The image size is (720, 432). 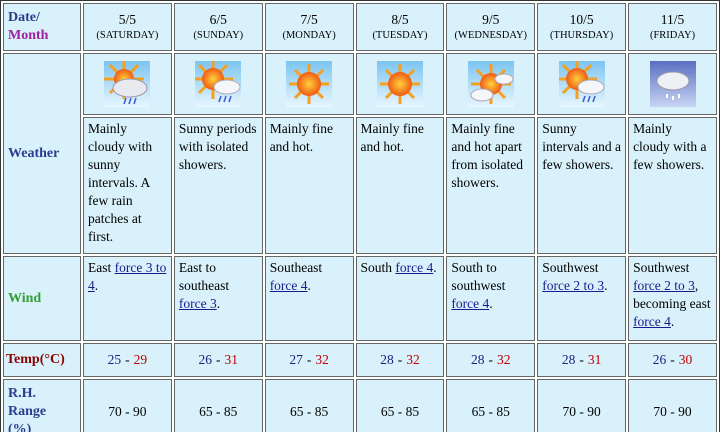 What do you see at coordinates (197, 303) in the screenshot?
I see `wind-force-link: force 3` at bounding box center [197, 303].